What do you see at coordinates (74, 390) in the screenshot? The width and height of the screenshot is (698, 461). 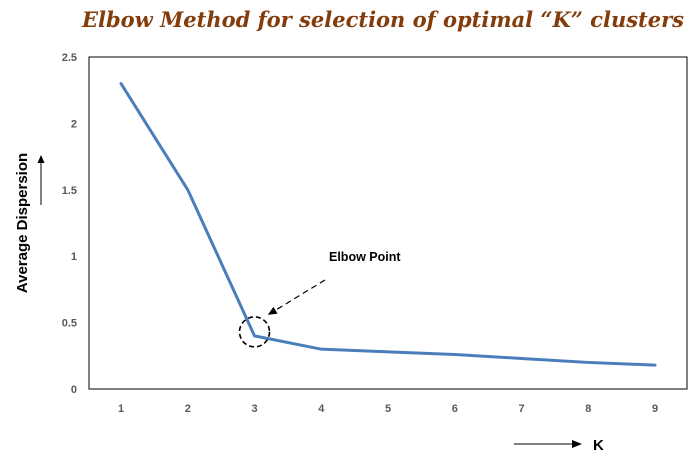 I see `y-tick-label: 0` at bounding box center [74, 390].